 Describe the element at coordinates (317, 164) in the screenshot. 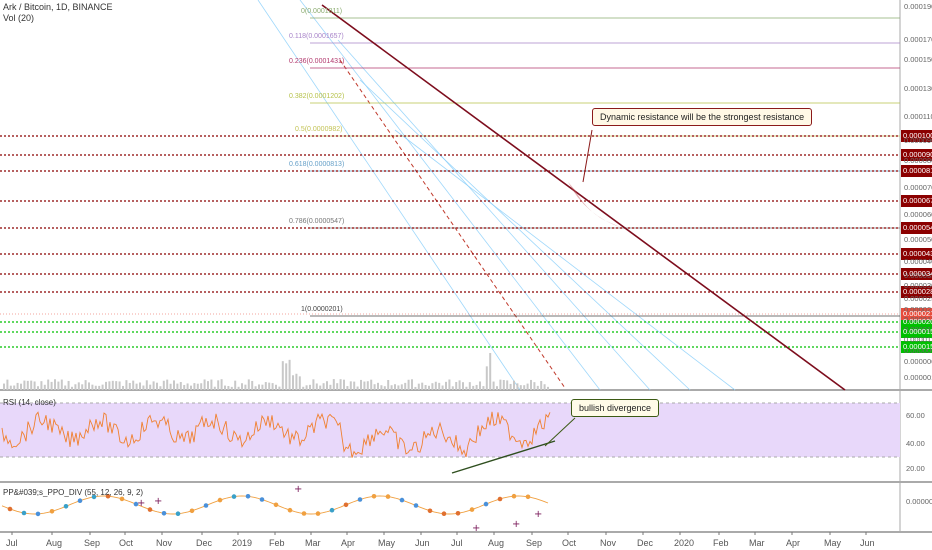

I see `fib-level-label: 0.618(0.0000813)` at that location.